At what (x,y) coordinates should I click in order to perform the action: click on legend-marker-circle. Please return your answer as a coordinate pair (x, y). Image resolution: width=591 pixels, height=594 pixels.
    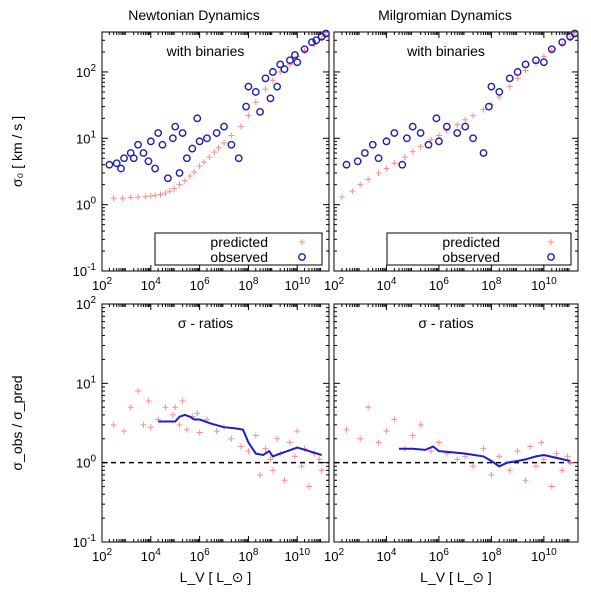
    Looking at the image, I should click on (551, 257).